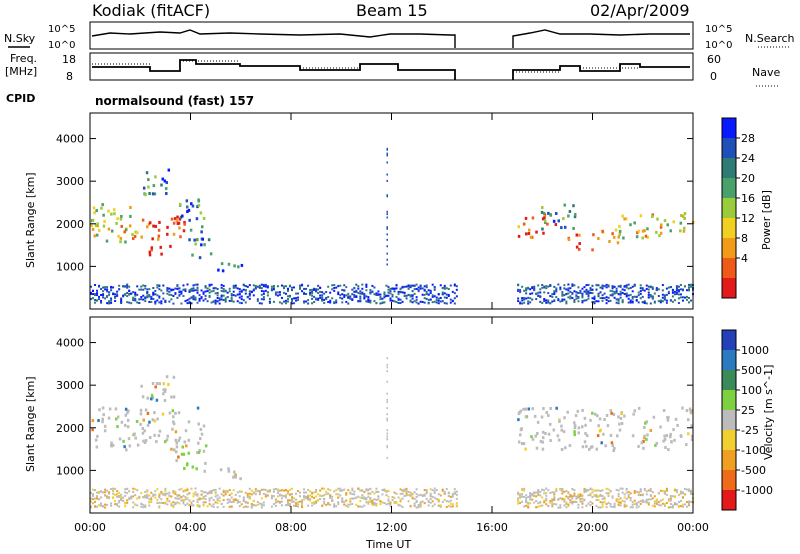 The width and height of the screenshot is (800, 554). What do you see at coordinates (766, 220) in the screenshot?
I see `power-colorbar-label: Power [dB]` at bounding box center [766, 220].